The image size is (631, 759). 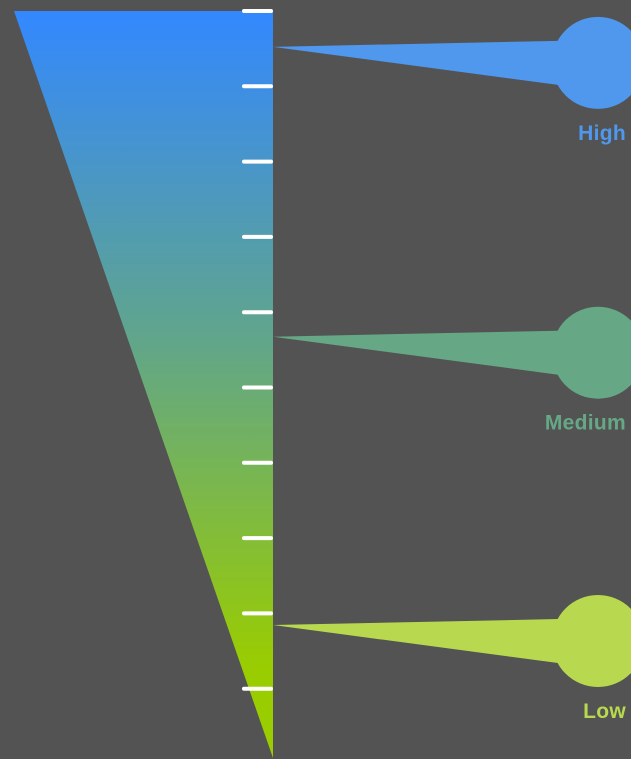 I want to click on callout-pointer-high, so click(x=415, y=62).